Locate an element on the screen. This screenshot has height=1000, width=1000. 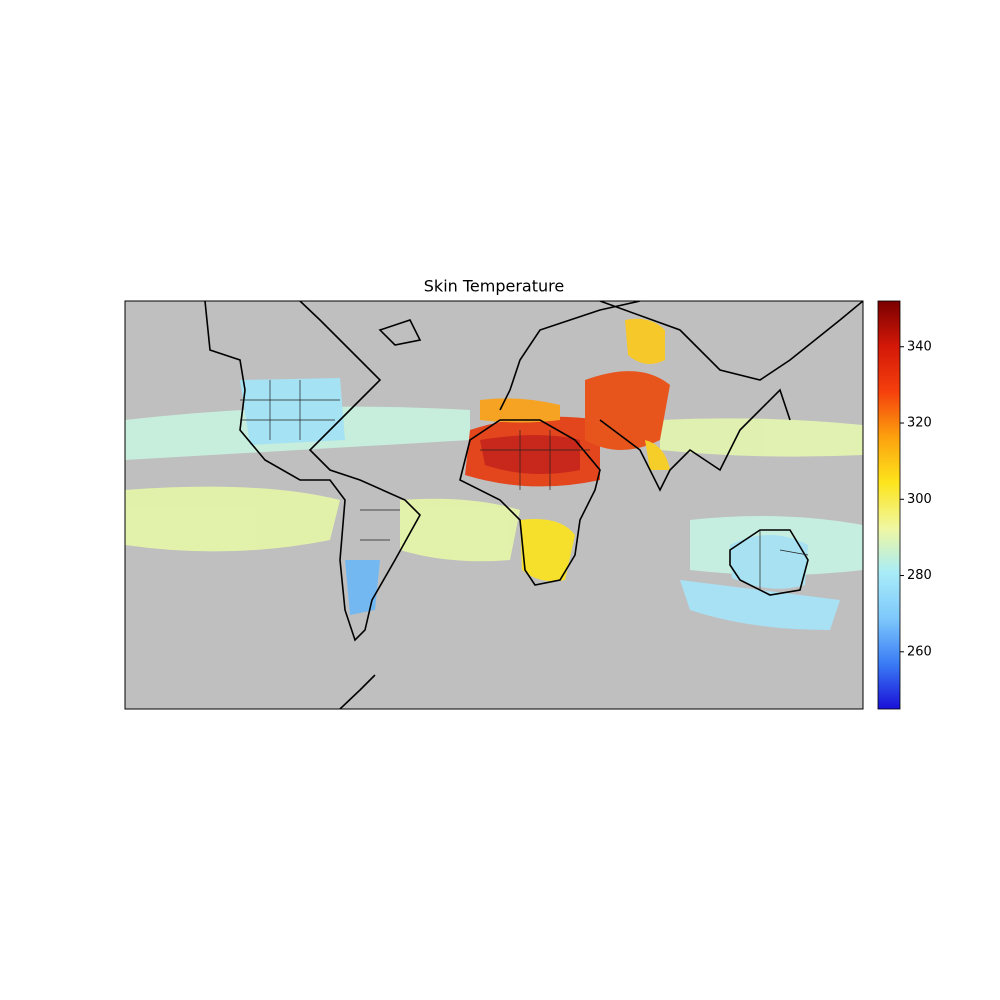
colorbar-tick-label: 320 is located at coordinates (919, 423).